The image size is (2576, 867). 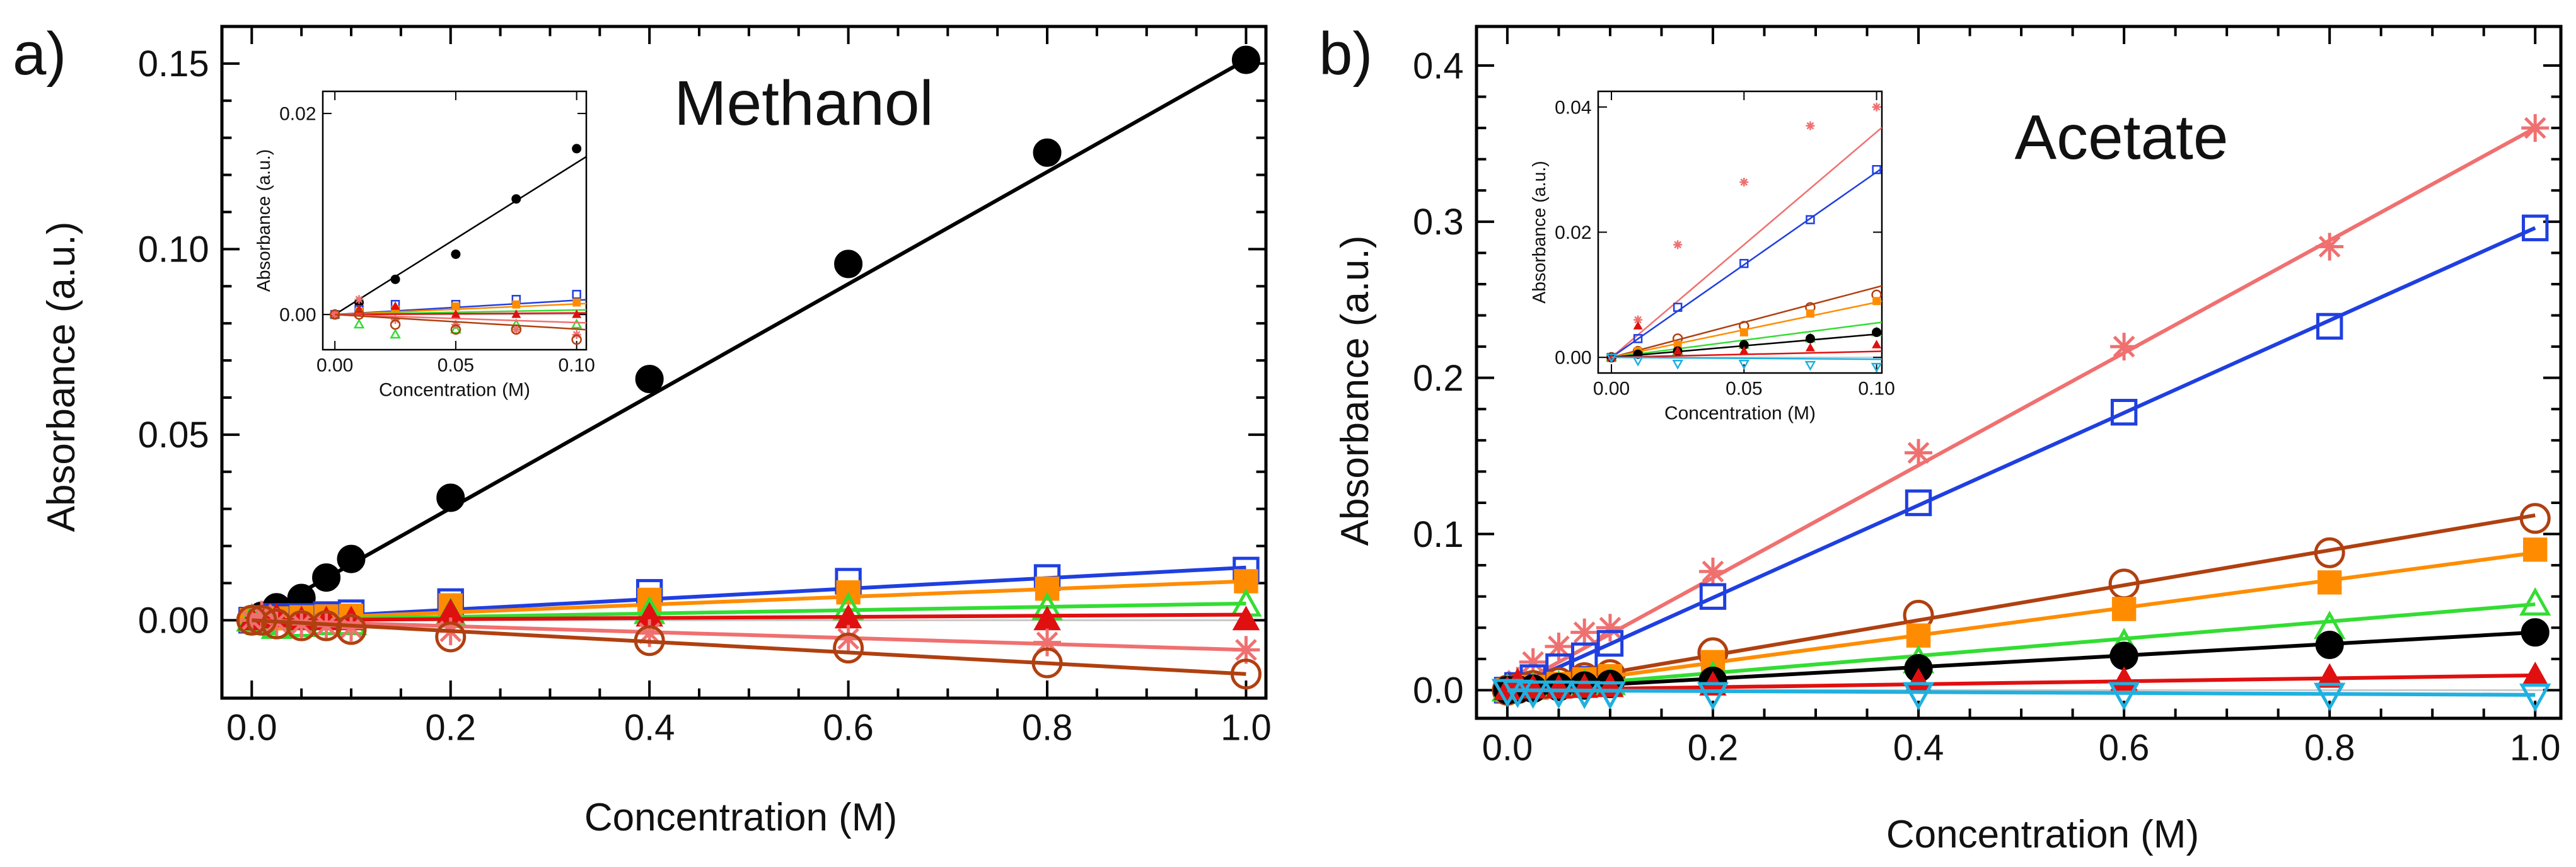 I want to click on series-brown, so click(x=457, y=327).